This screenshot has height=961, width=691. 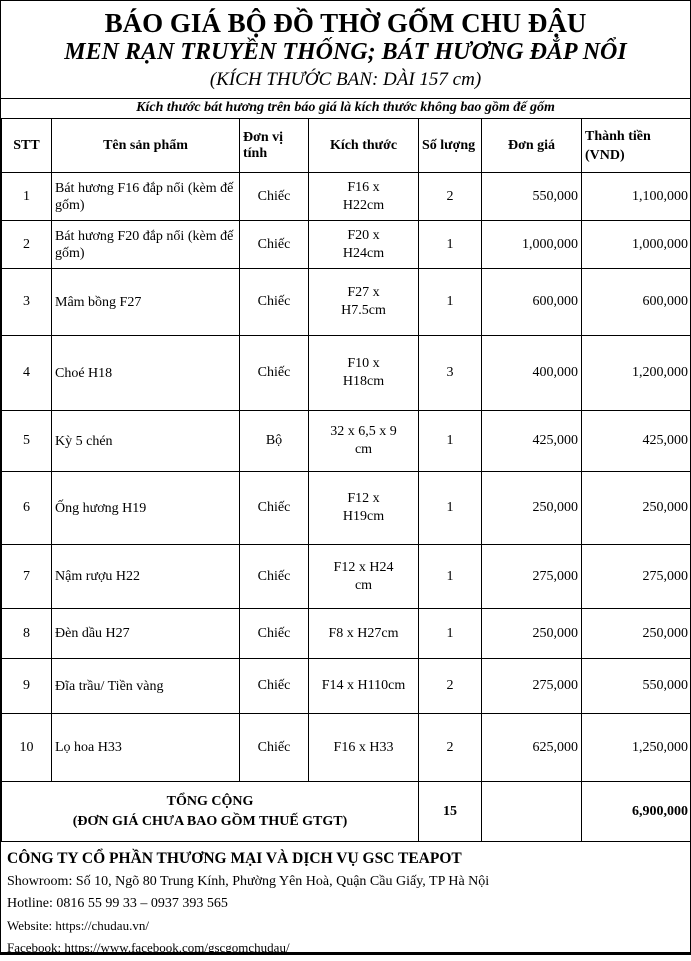 I want to click on cell-size: F16 x H22cm, so click(x=363, y=196).